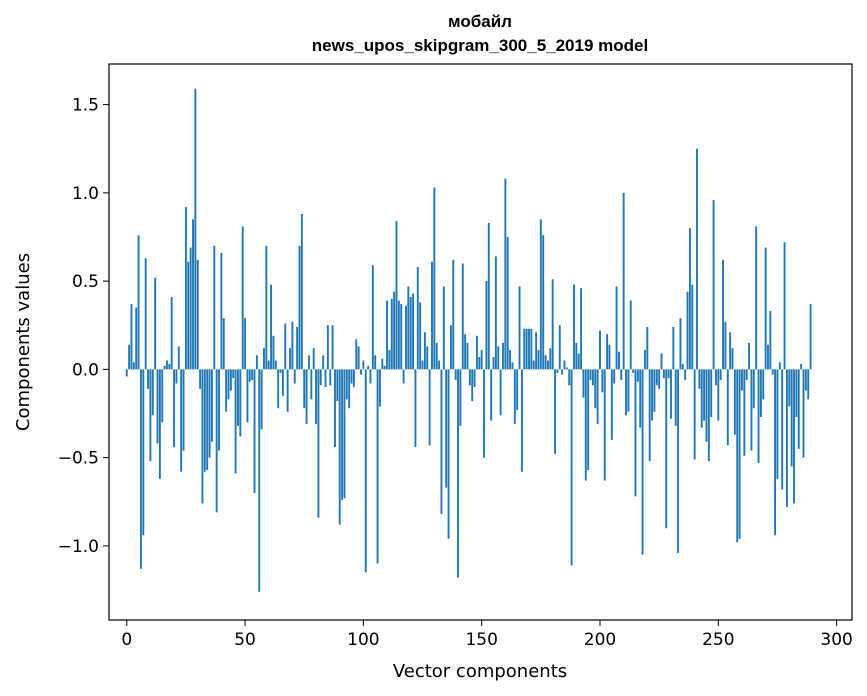  What do you see at coordinates (23, 342) in the screenshot?
I see `y-axis-label: Components values` at bounding box center [23, 342].